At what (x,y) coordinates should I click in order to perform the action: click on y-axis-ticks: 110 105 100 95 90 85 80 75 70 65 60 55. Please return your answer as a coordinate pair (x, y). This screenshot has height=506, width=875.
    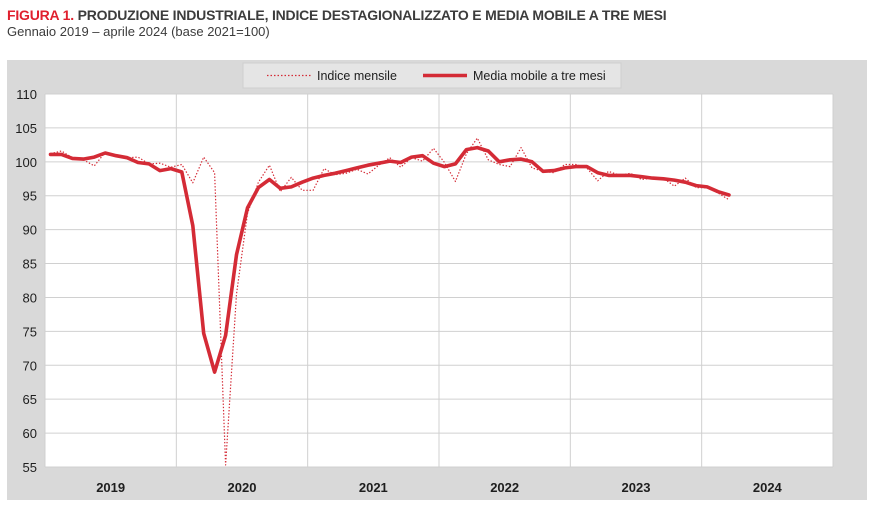
    Looking at the image, I should click on (26, 281).